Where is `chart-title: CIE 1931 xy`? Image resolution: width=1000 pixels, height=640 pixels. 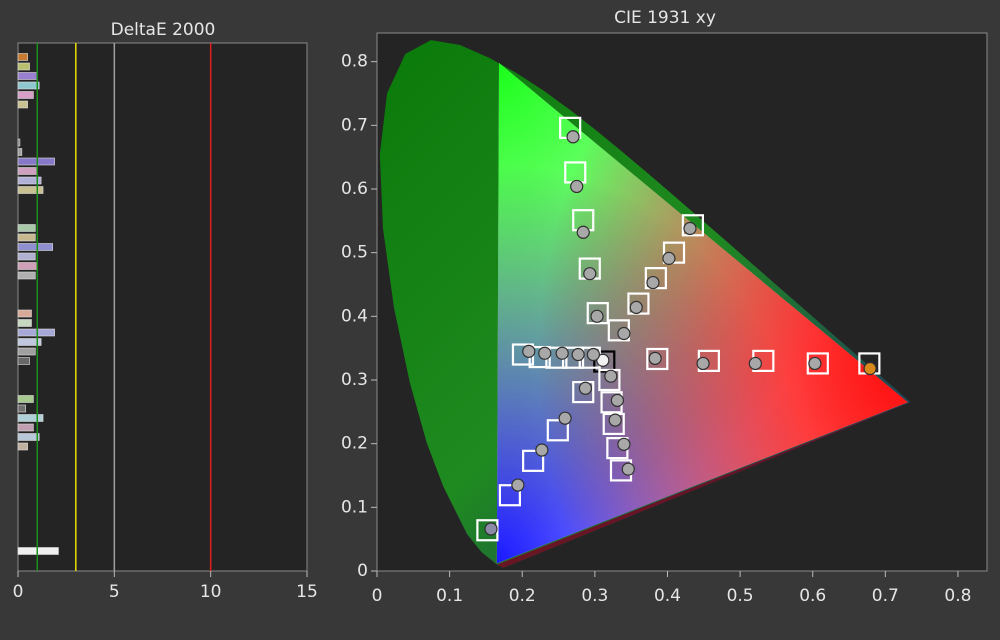 chart-title: CIE 1931 xy is located at coordinates (665, 18).